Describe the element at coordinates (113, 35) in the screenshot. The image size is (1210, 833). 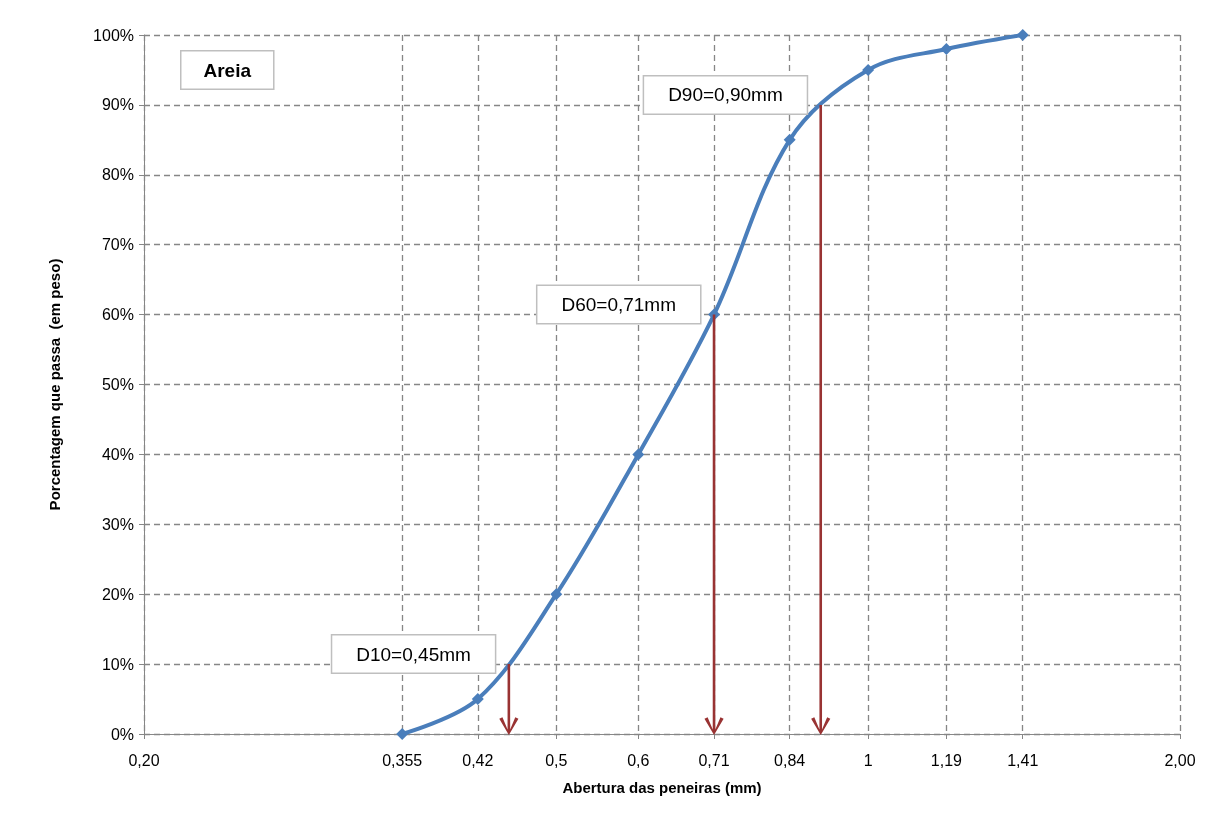
I see `y-tick-label: 100%` at that location.